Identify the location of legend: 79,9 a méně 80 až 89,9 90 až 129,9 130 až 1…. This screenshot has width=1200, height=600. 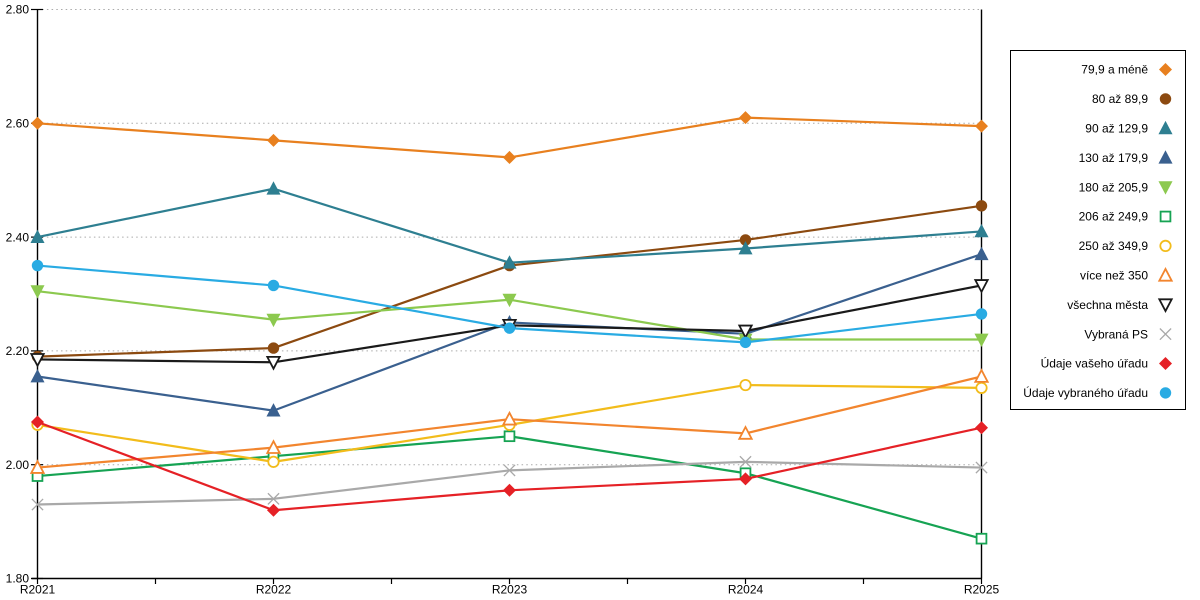
(1098, 230).